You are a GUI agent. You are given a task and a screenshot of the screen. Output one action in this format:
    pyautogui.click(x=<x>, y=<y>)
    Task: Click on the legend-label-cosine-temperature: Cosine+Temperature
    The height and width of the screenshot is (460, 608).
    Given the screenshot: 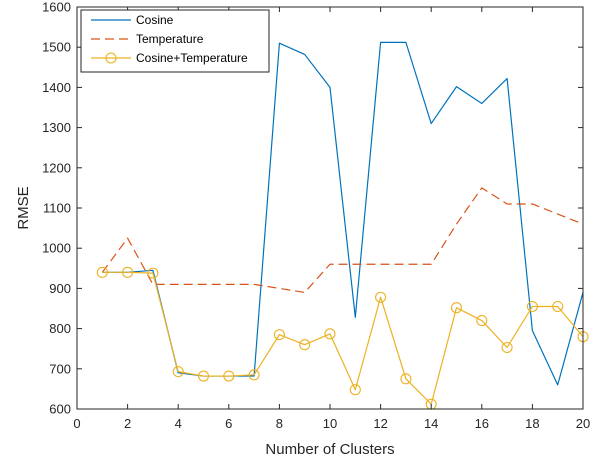 What is the action you would take?
    pyautogui.click(x=192, y=58)
    